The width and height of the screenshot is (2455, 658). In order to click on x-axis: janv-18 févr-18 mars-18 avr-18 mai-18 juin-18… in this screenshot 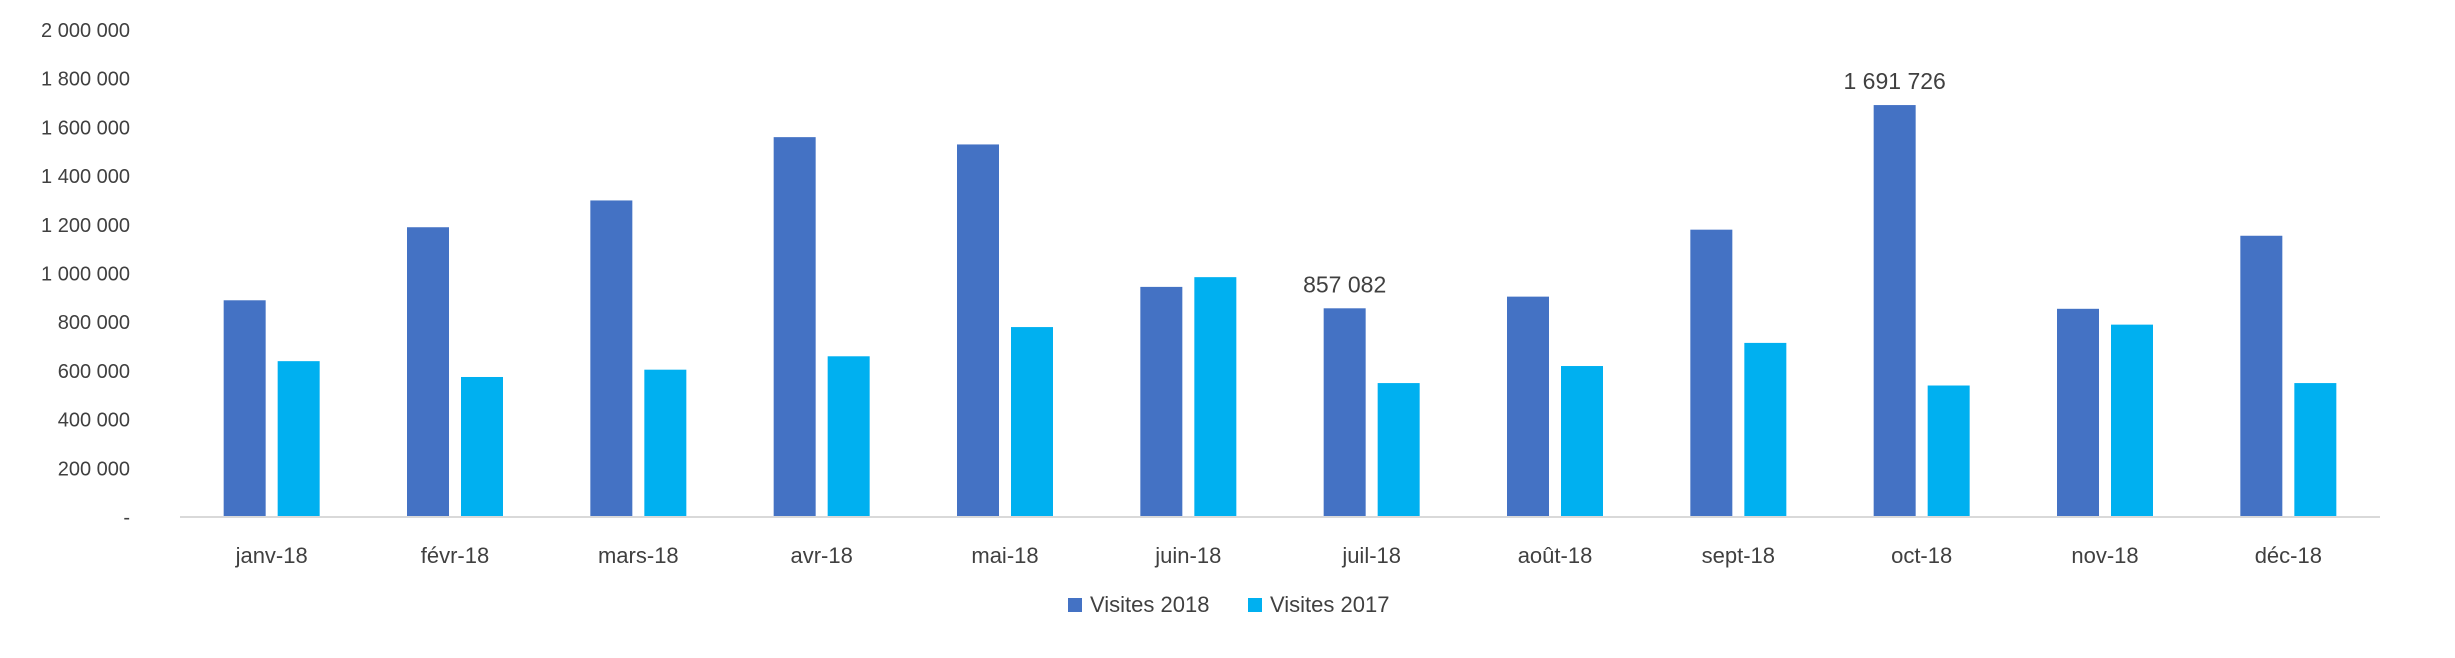, I will do `click(1278, 555)`.